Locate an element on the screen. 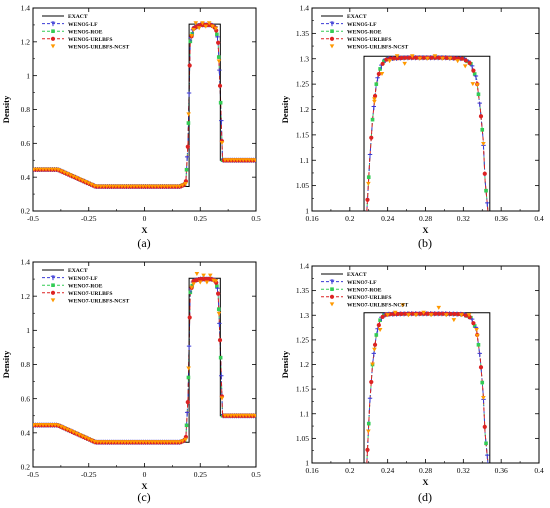  legend-item: WENO5-LF is located at coordinates (70, 24).